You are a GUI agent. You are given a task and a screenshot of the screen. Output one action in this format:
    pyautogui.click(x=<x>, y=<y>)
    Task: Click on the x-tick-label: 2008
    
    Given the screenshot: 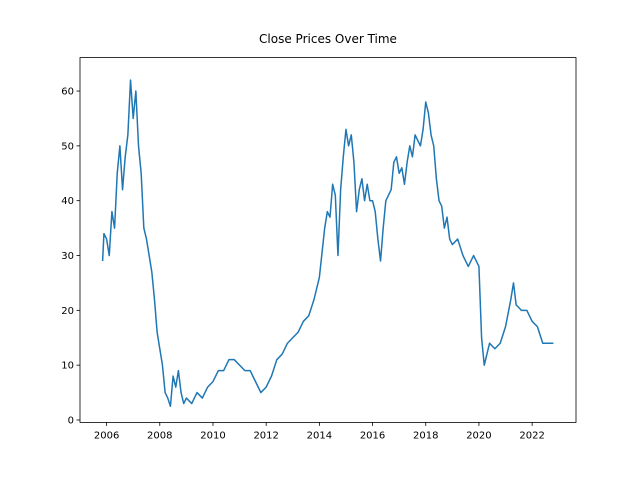 What is the action you would take?
    pyautogui.click(x=159, y=435)
    